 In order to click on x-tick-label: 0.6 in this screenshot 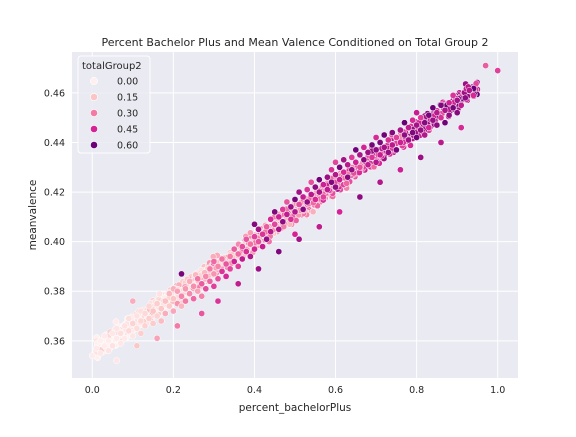, I will do `click(335, 390)`.